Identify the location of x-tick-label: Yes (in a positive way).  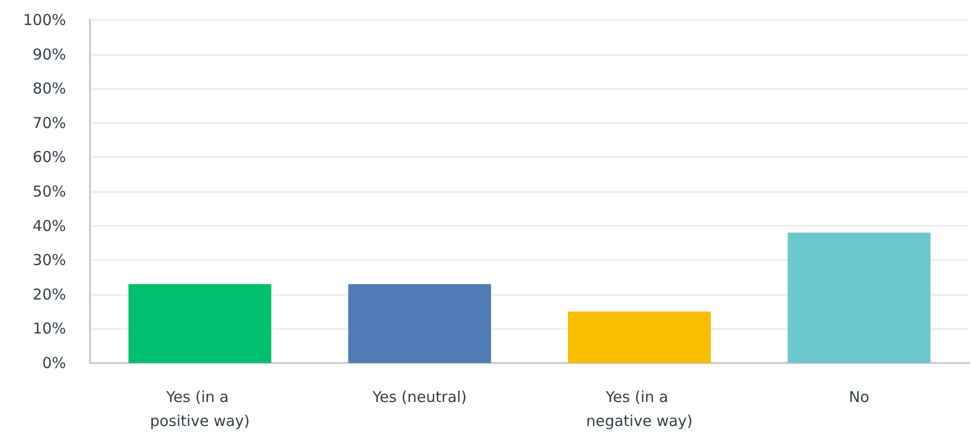
(200, 409).